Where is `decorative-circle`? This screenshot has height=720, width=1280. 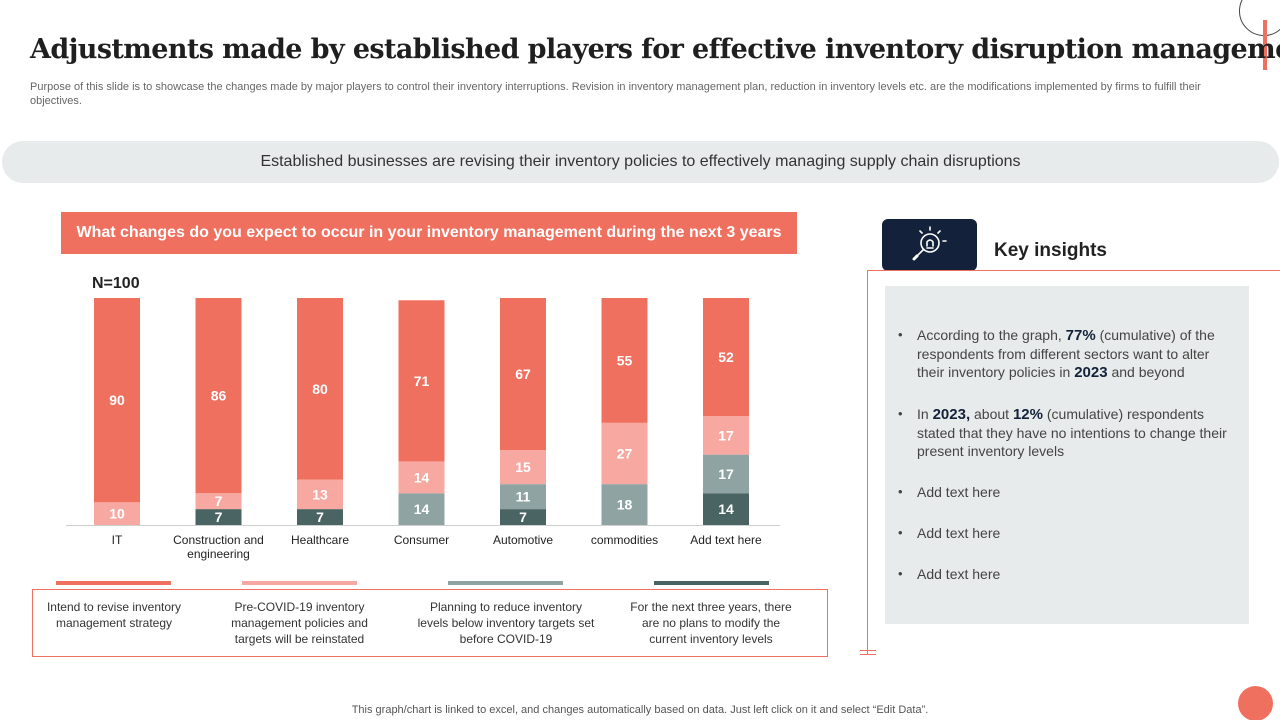 decorative-circle is located at coordinates (1259, 18).